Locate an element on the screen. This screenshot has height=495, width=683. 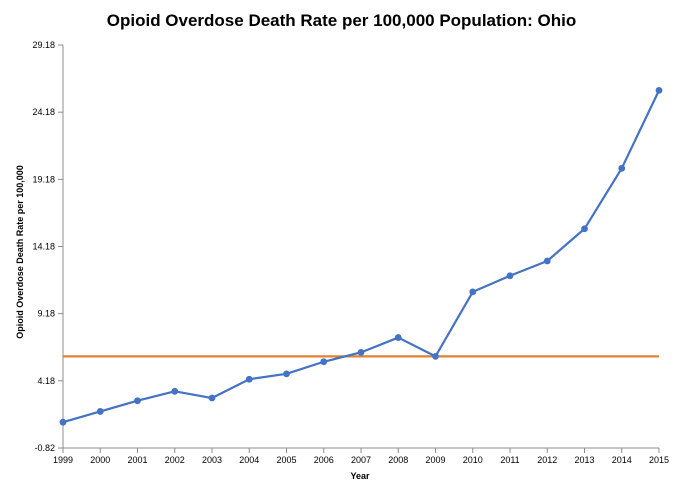
y-axis-title: Opioid Overdose Death Rate per 100,000 is located at coordinates (20, 252).